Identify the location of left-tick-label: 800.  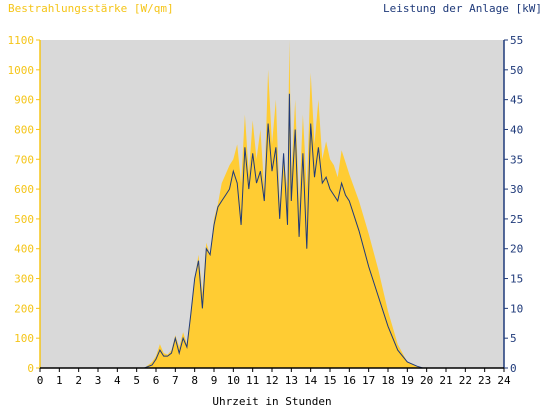
(24, 129).